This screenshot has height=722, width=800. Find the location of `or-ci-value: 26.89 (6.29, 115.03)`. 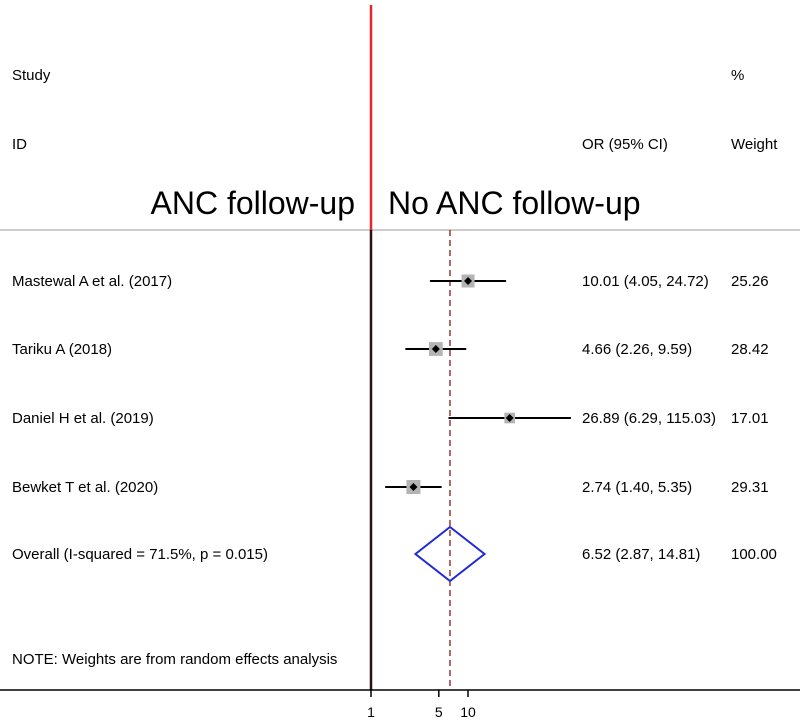

or-ci-value: 26.89 (6.29, 115.03) is located at coordinates (649, 418).